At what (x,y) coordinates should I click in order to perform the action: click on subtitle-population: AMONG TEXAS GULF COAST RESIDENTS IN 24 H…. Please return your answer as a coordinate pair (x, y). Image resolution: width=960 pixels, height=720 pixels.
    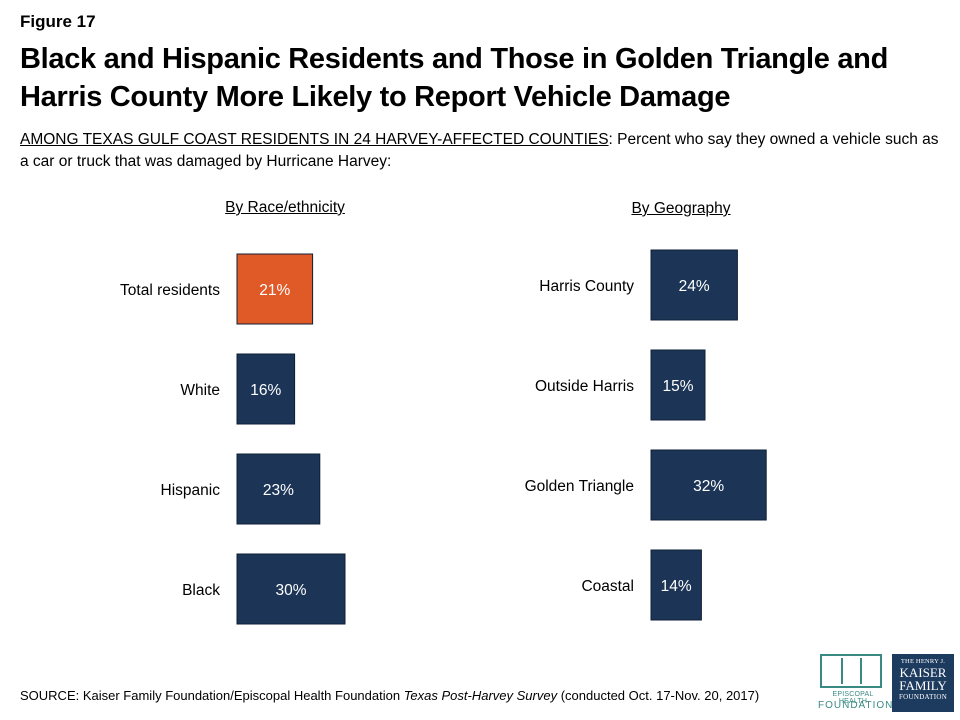
    Looking at the image, I should click on (314, 139).